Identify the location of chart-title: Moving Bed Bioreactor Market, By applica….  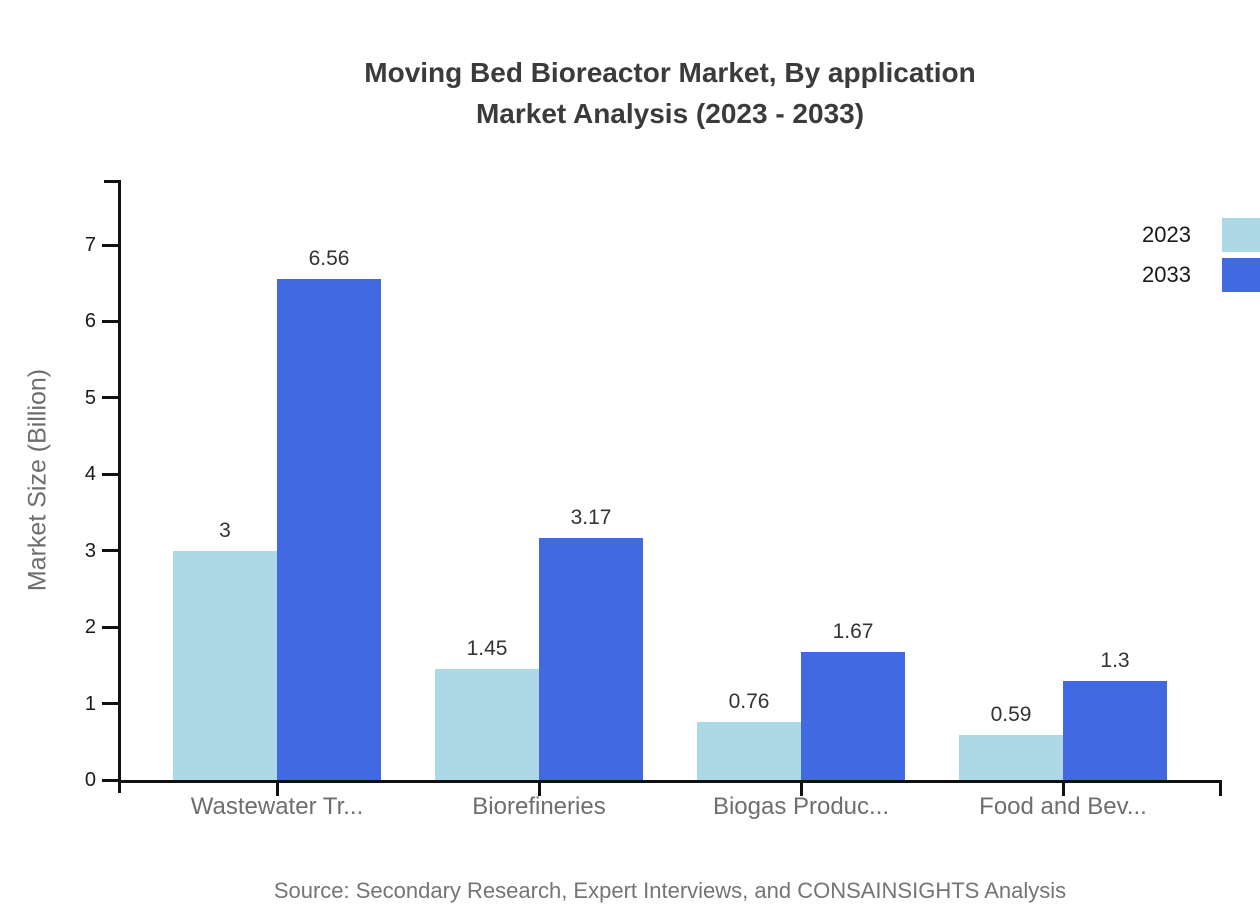
(670, 93).